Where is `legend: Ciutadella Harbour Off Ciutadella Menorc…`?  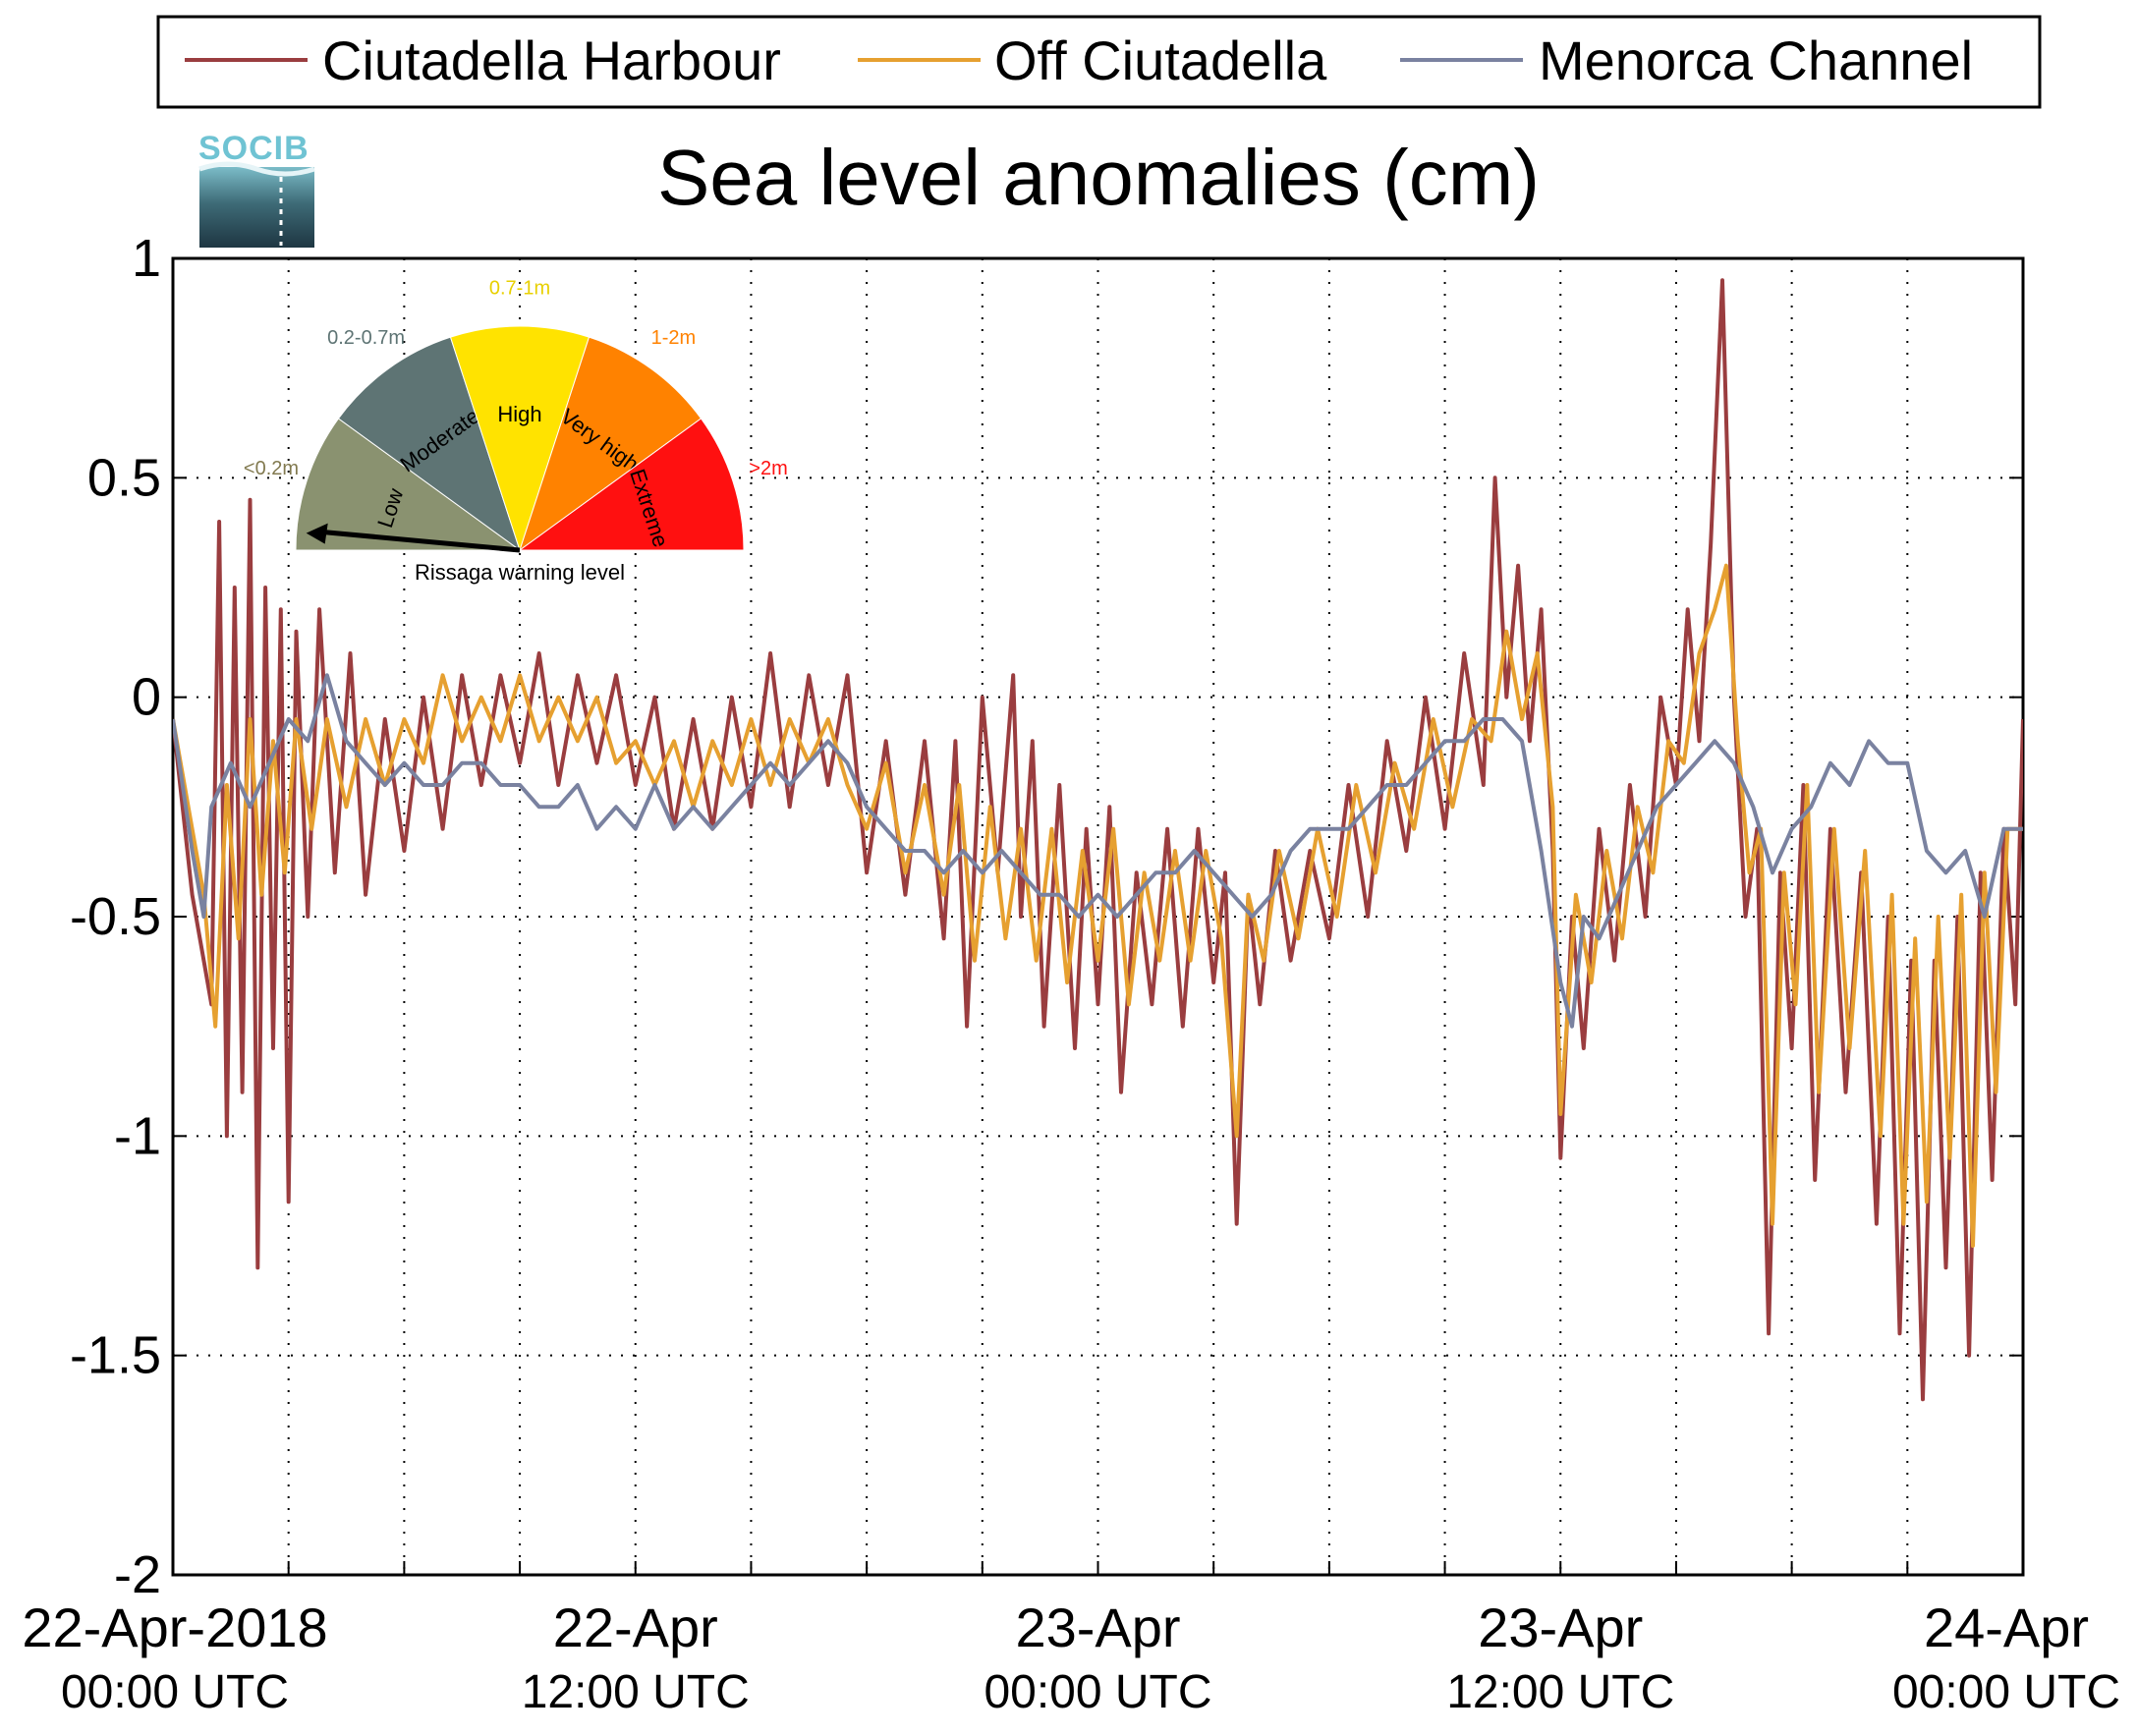 legend: Ciutadella Harbour Off Ciutadella Menorc… is located at coordinates (1099, 62).